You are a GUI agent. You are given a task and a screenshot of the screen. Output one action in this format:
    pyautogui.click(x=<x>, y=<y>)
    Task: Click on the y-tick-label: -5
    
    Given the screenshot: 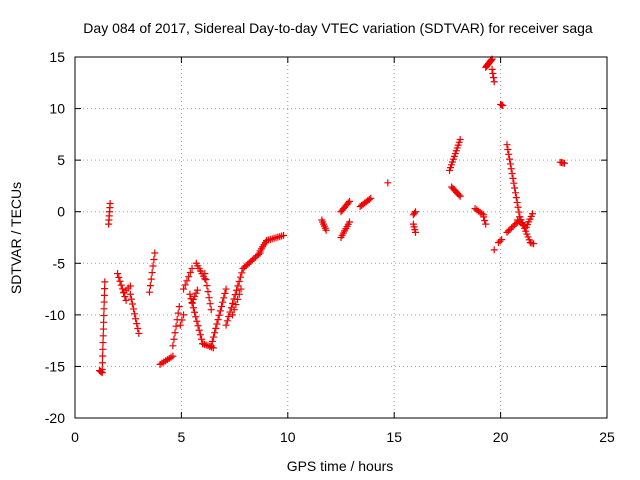 What is the action you would take?
    pyautogui.click(x=59, y=263)
    